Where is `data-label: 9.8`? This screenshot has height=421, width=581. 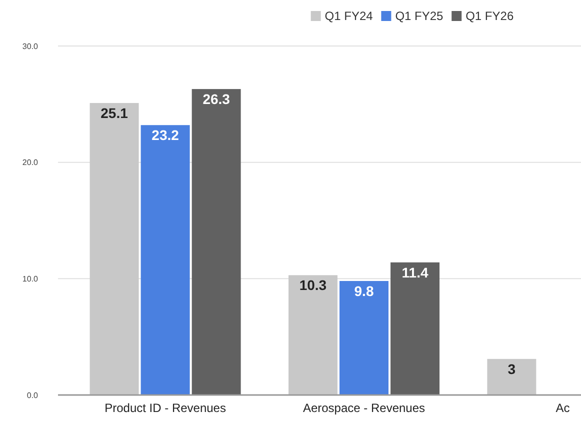 data-label: 9.8 is located at coordinates (364, 290).